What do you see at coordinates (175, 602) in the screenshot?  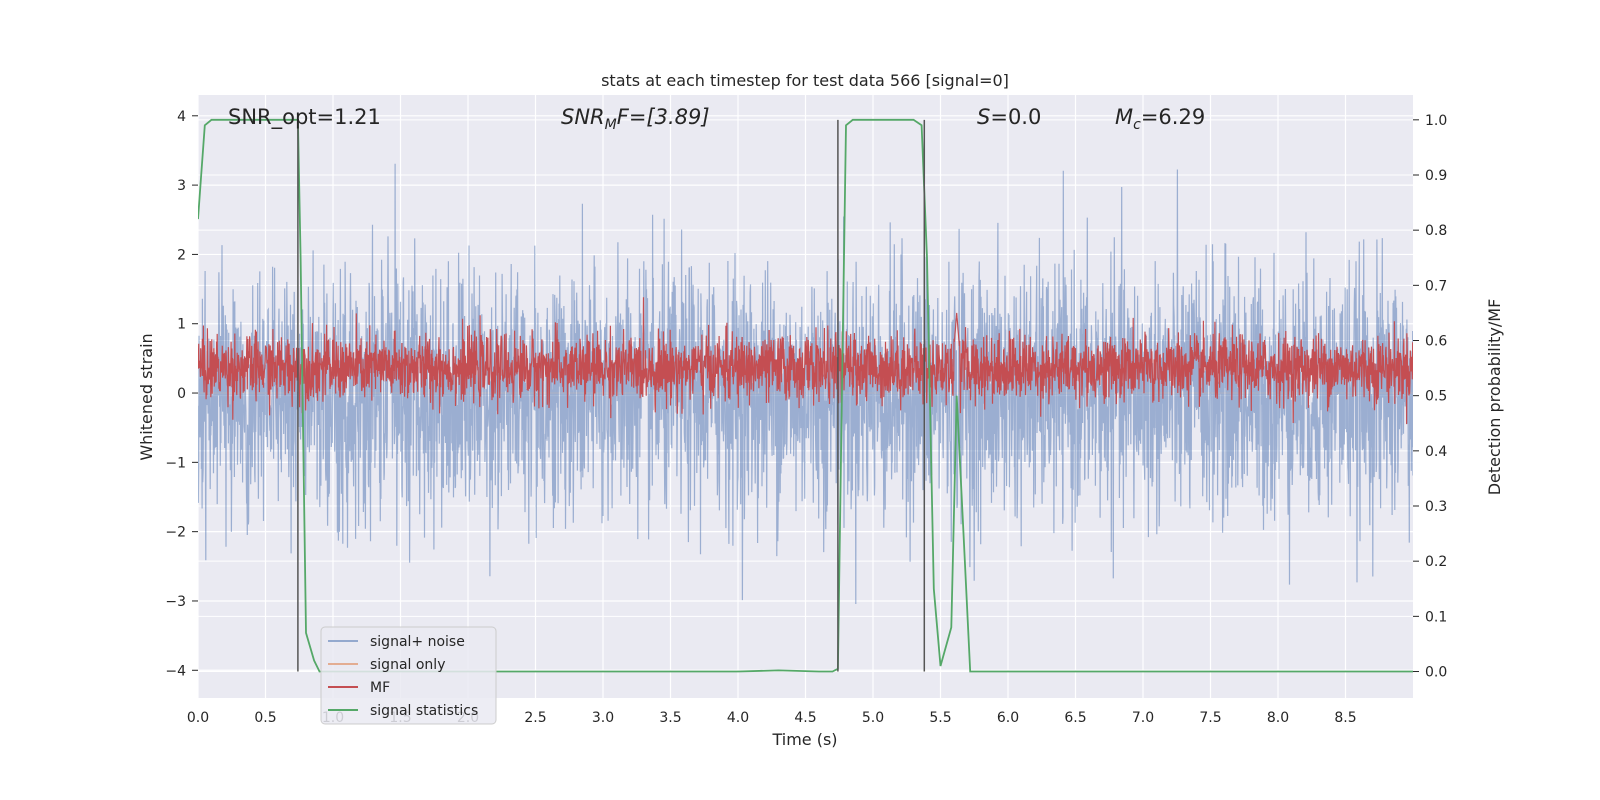 I see `y-left-tick-label-1: −3` at bounding box center [175, 602].